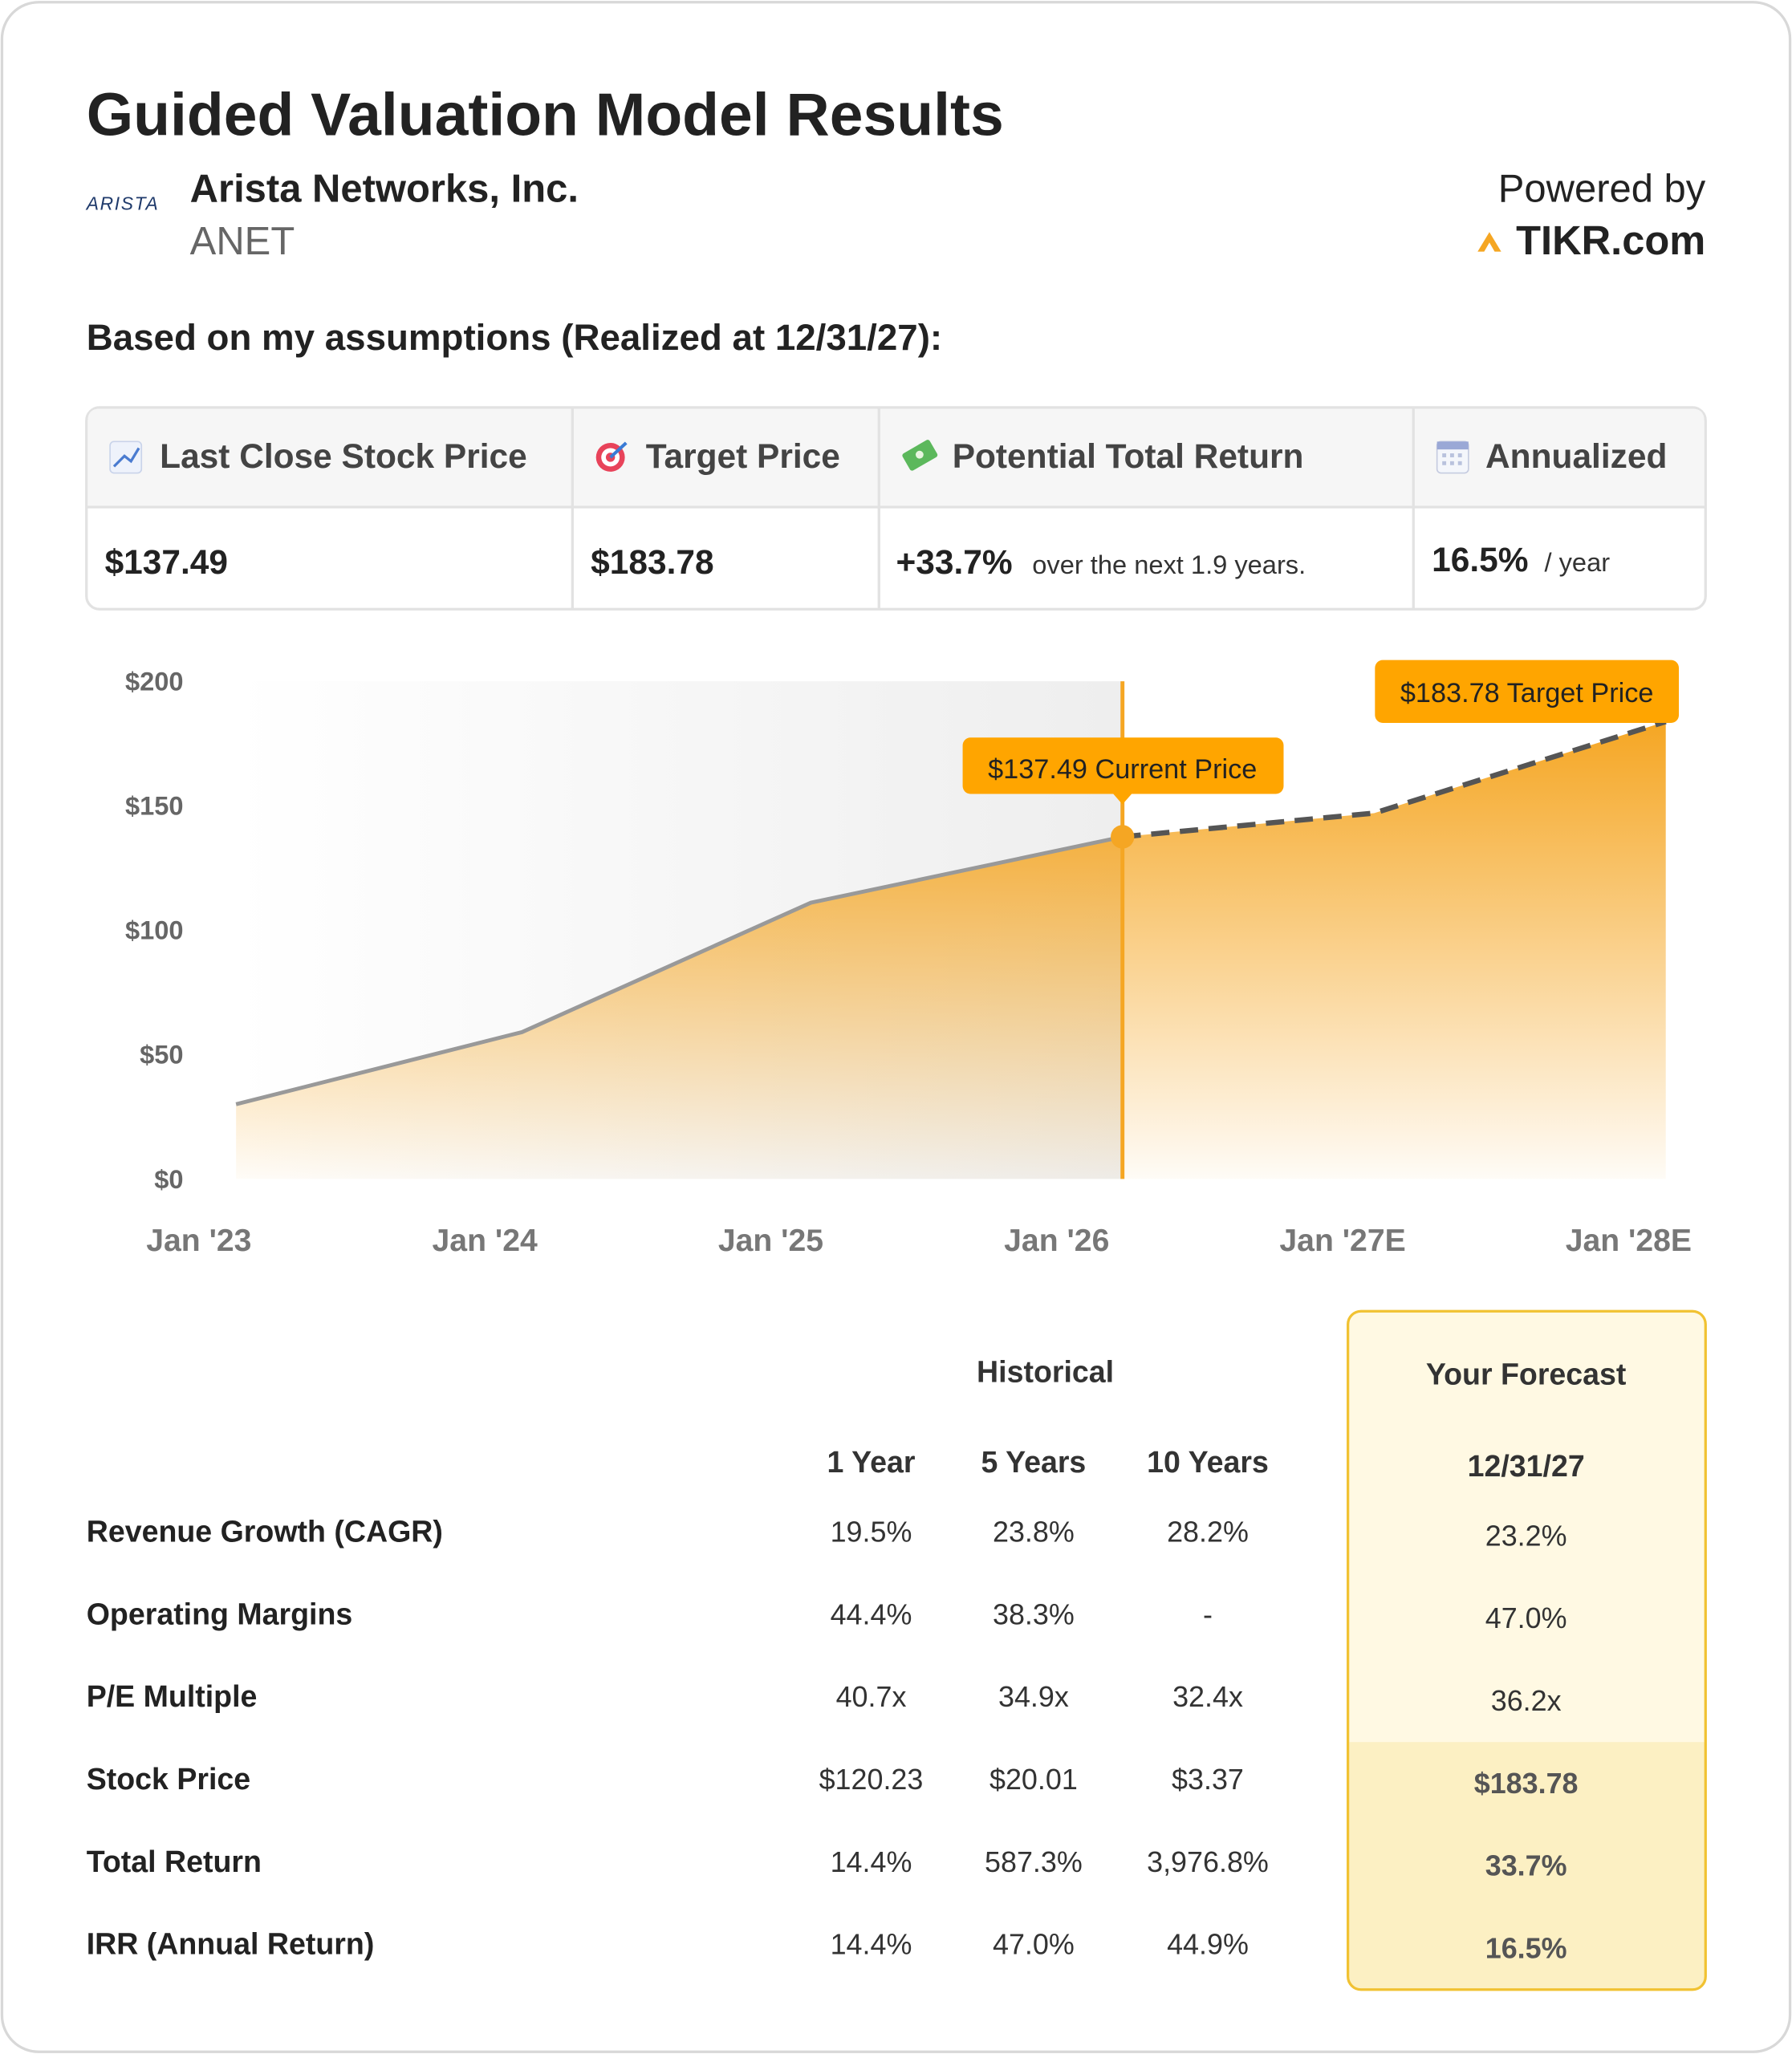 The image size is (1792, 2054). Describe the element at coordinates (172, 1696) in the screenshot. I see `row-label: P/E Multiple` at that location.